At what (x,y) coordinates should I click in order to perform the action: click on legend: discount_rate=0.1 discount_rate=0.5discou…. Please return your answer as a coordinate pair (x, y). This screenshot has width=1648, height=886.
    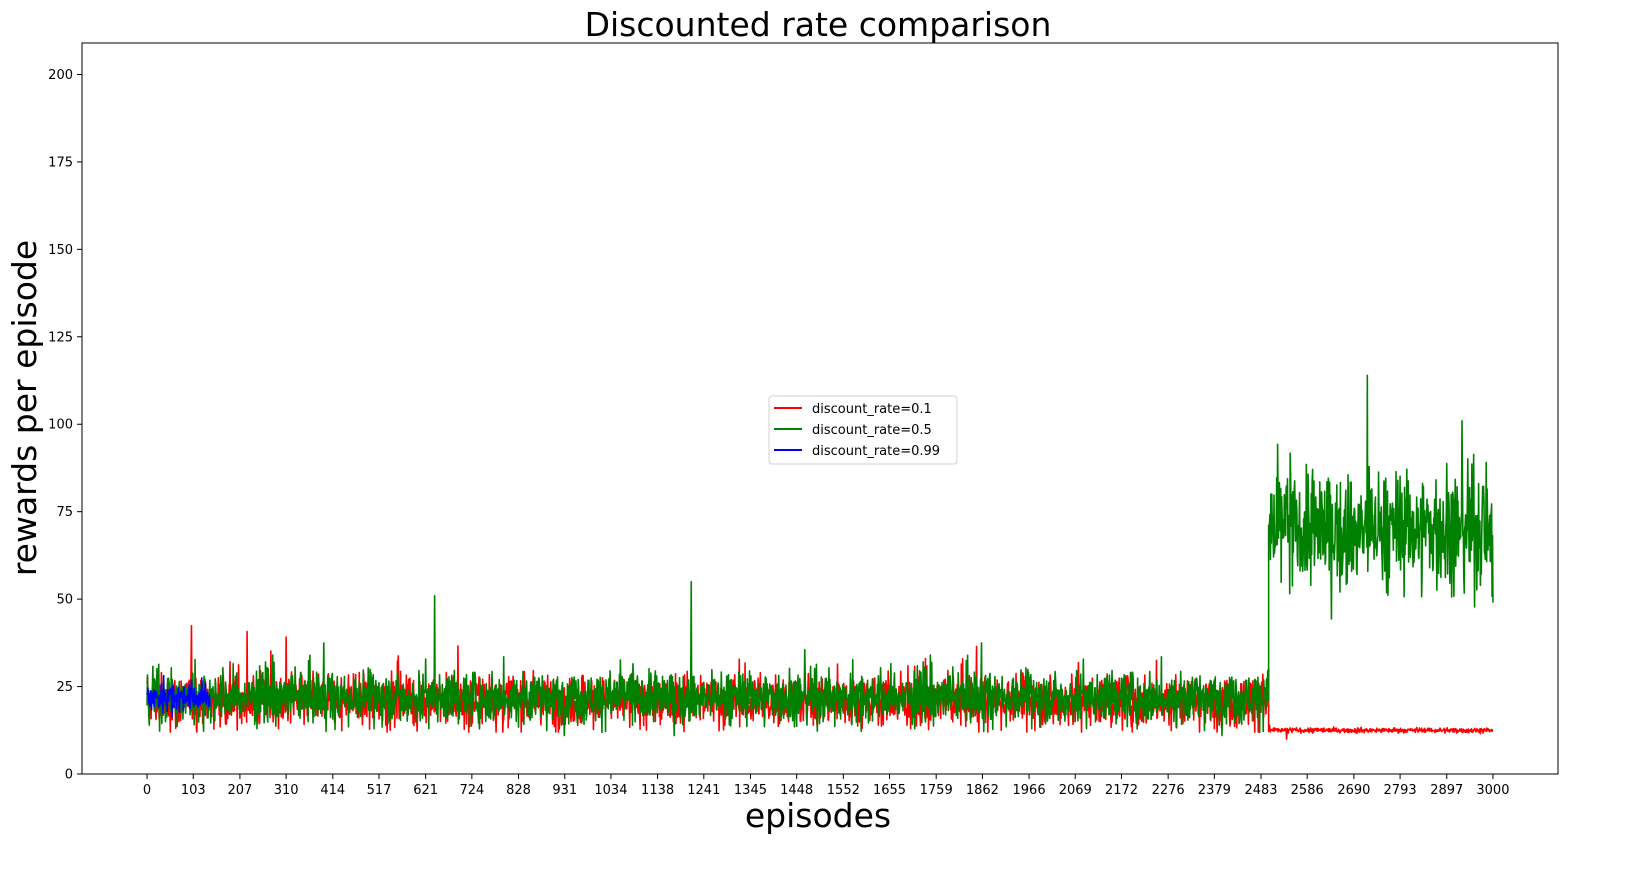
    Looking at the image, I should click on (863, 430).